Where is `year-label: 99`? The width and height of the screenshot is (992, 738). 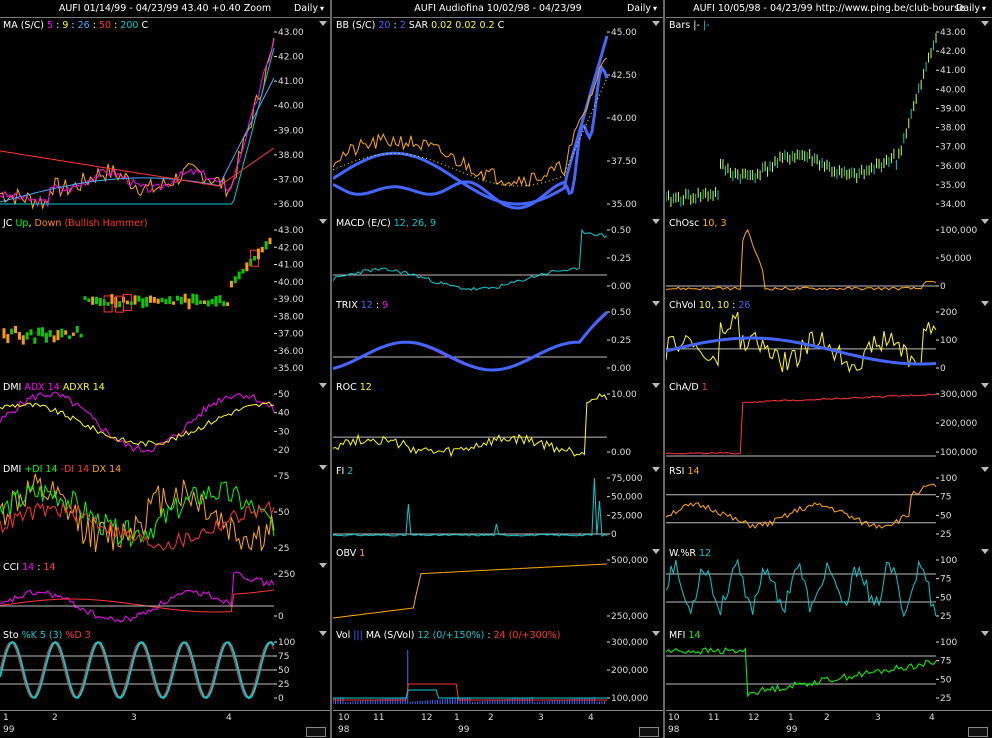 year-label: 99 is located at coordinates (9, 730).